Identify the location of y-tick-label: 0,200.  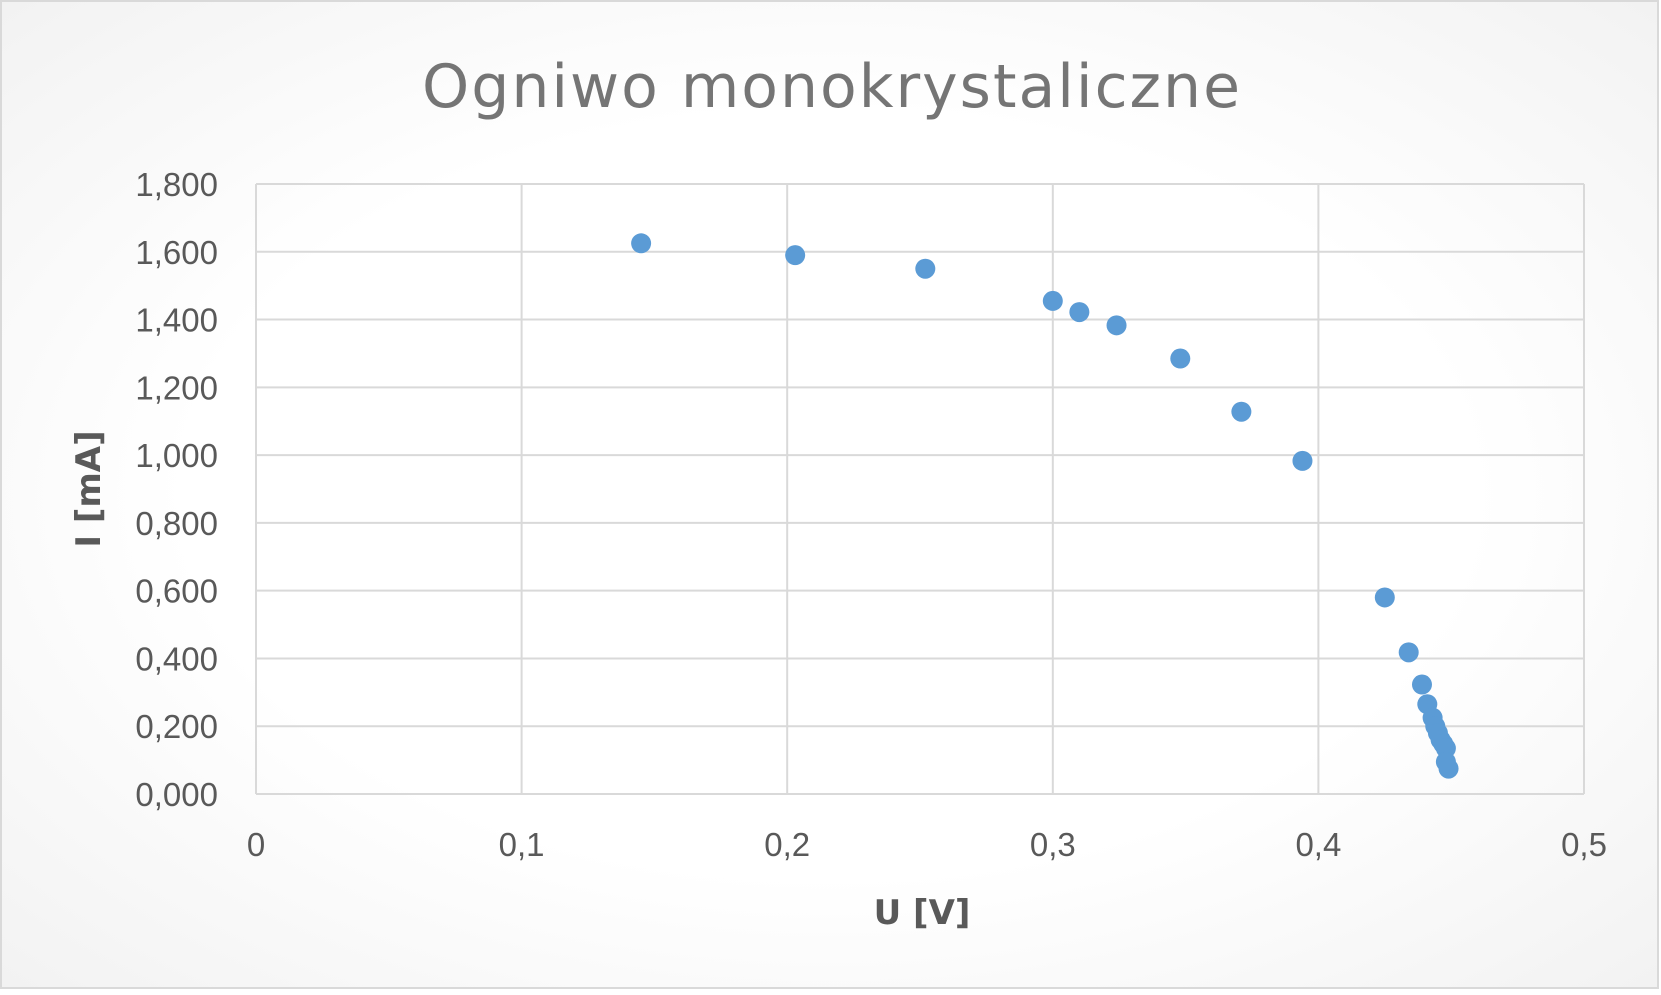
(176, 726).